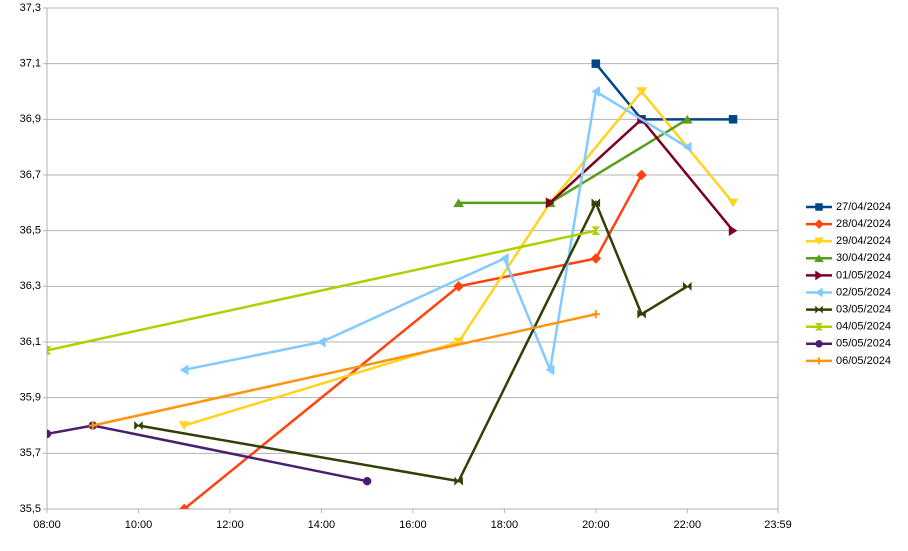 The image size is (908, 551). What do you see at coordinates (863, 224) in the screenshot?
I see `legend-label: 28/04/2024` at bounding box center [863, 224].